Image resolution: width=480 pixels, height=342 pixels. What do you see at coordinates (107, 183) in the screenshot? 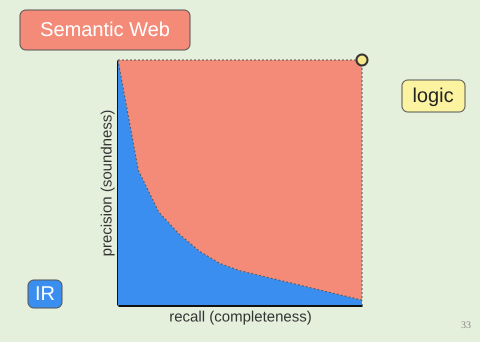
I see `y-axis-title: precision (soundness)` at bounding box center [107, 183].